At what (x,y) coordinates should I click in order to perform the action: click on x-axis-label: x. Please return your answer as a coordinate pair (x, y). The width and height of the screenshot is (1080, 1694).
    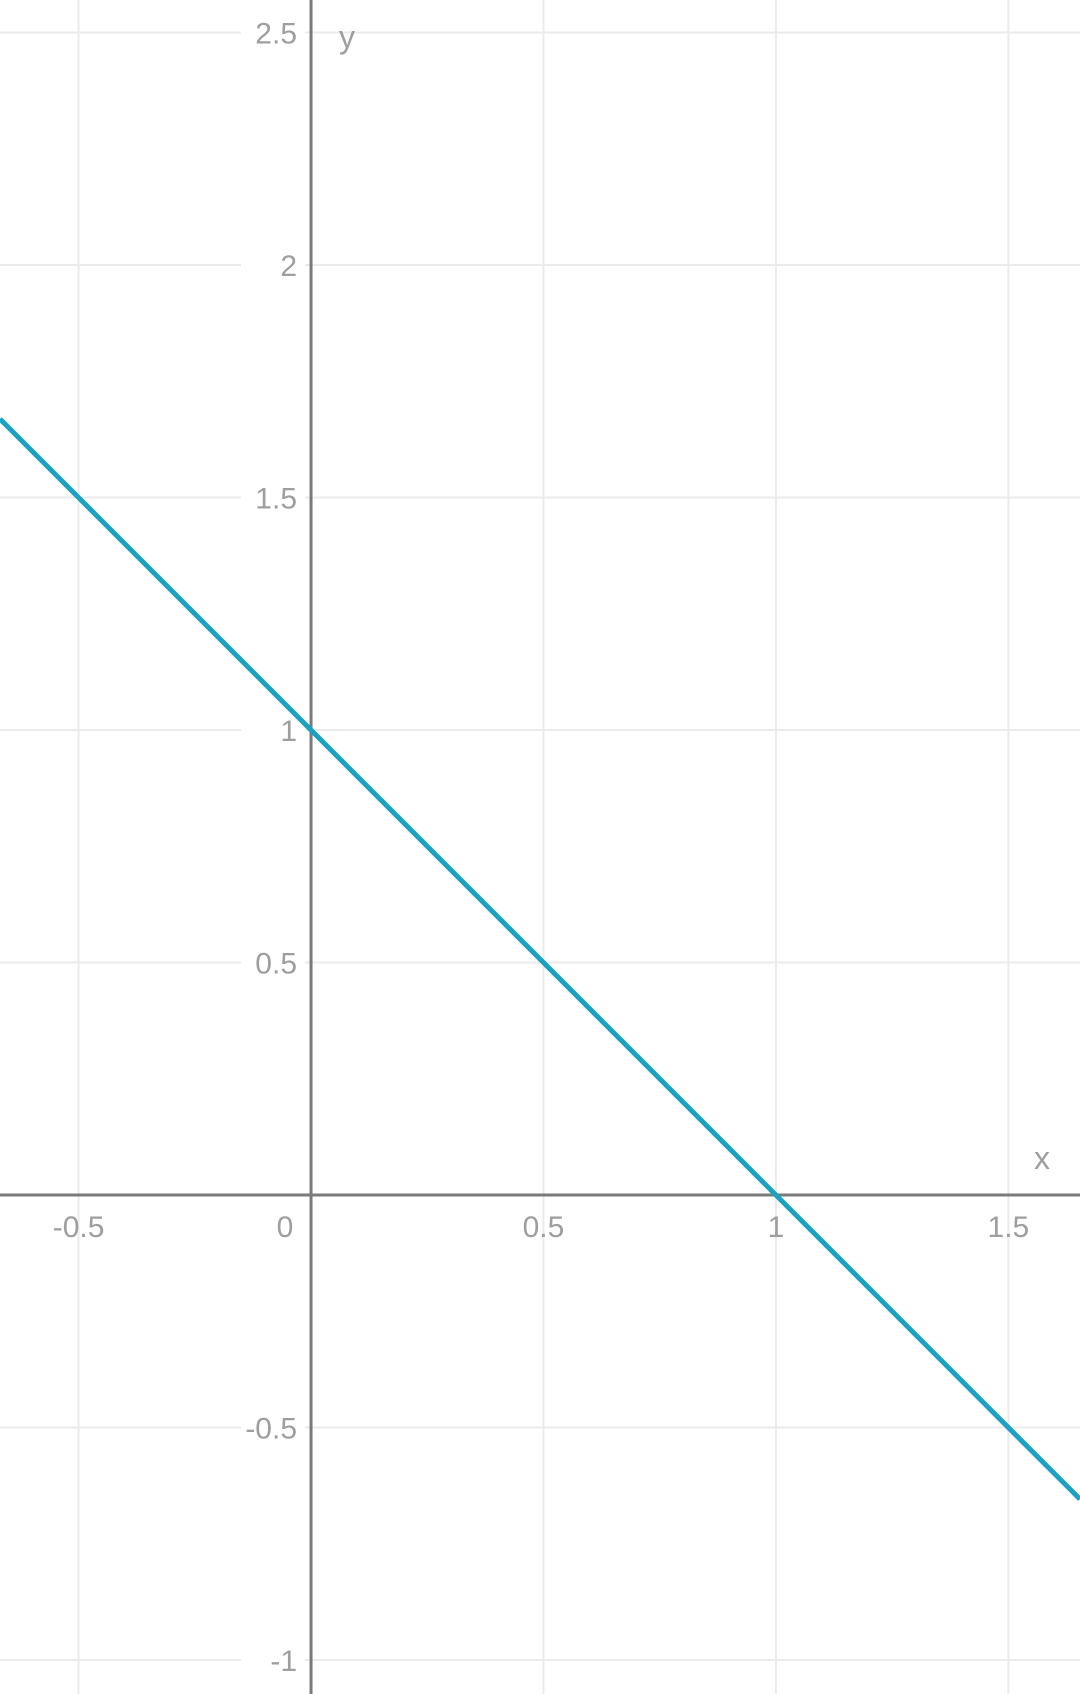
    Looking at the image, I should click on (1042, 1158).